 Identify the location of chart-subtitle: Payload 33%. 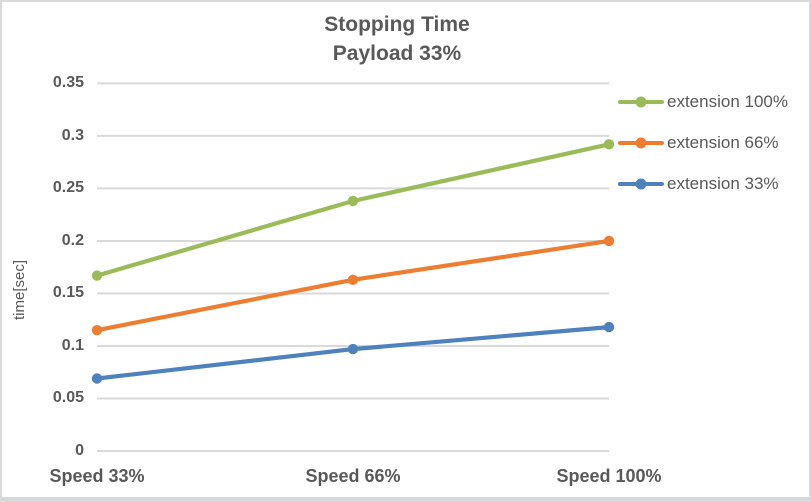
(397, 53).